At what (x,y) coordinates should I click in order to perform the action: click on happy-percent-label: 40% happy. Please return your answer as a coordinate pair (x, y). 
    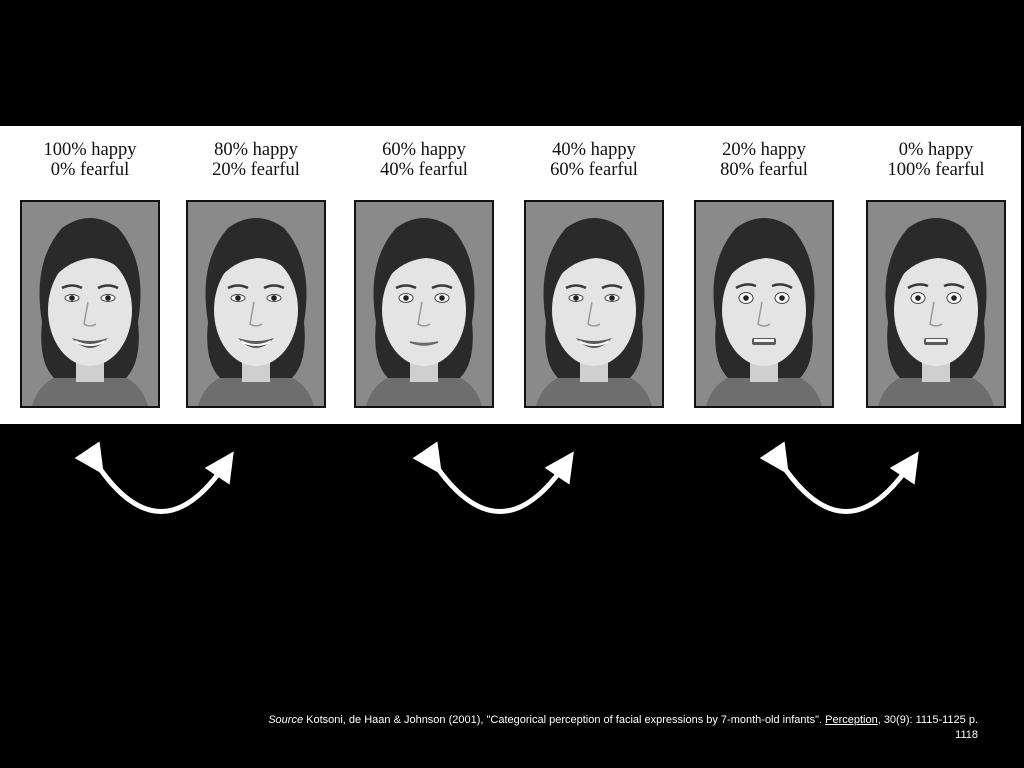
    Looking at the image, I should click on (594, 150).